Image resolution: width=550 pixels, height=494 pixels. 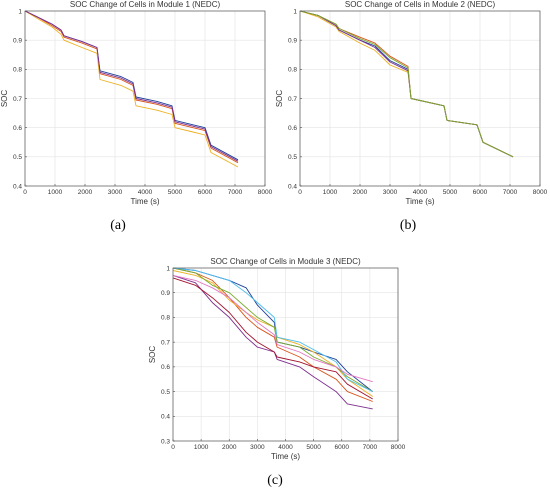 I want to click on module-1-series-2-line, so click(x=131, y=87).